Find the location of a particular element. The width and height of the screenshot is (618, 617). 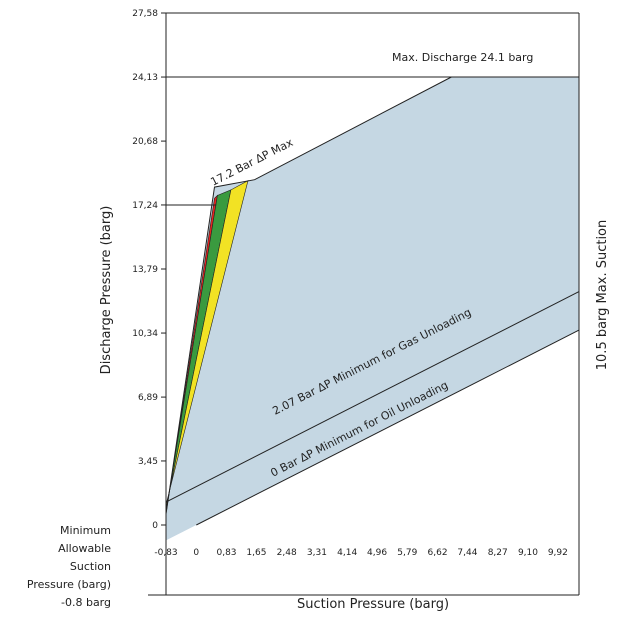

x-axis-title: Suction Pressure (barg) is located at coordinates (373, 604).